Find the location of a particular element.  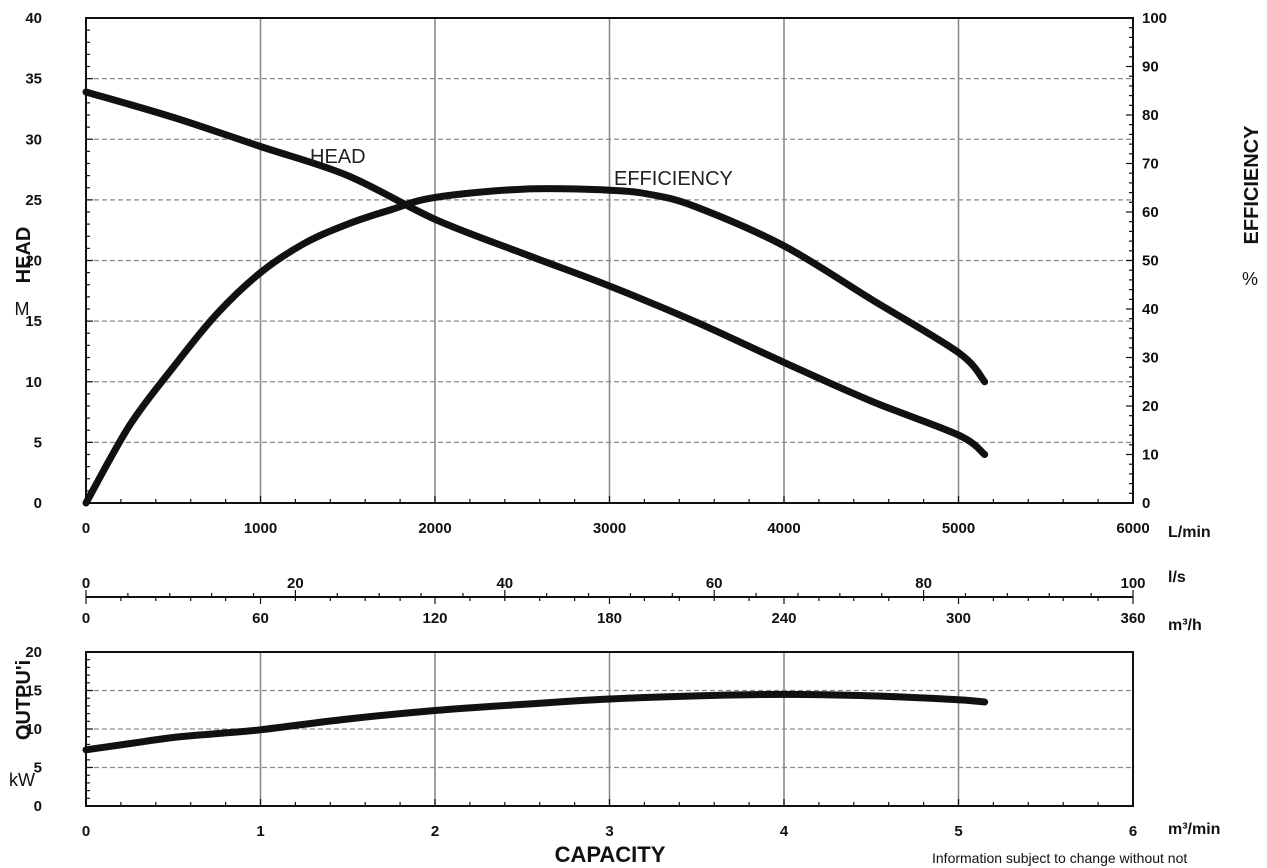

efficiency-curve-label: EFFICIENCY is located at coordinates (673, 179).